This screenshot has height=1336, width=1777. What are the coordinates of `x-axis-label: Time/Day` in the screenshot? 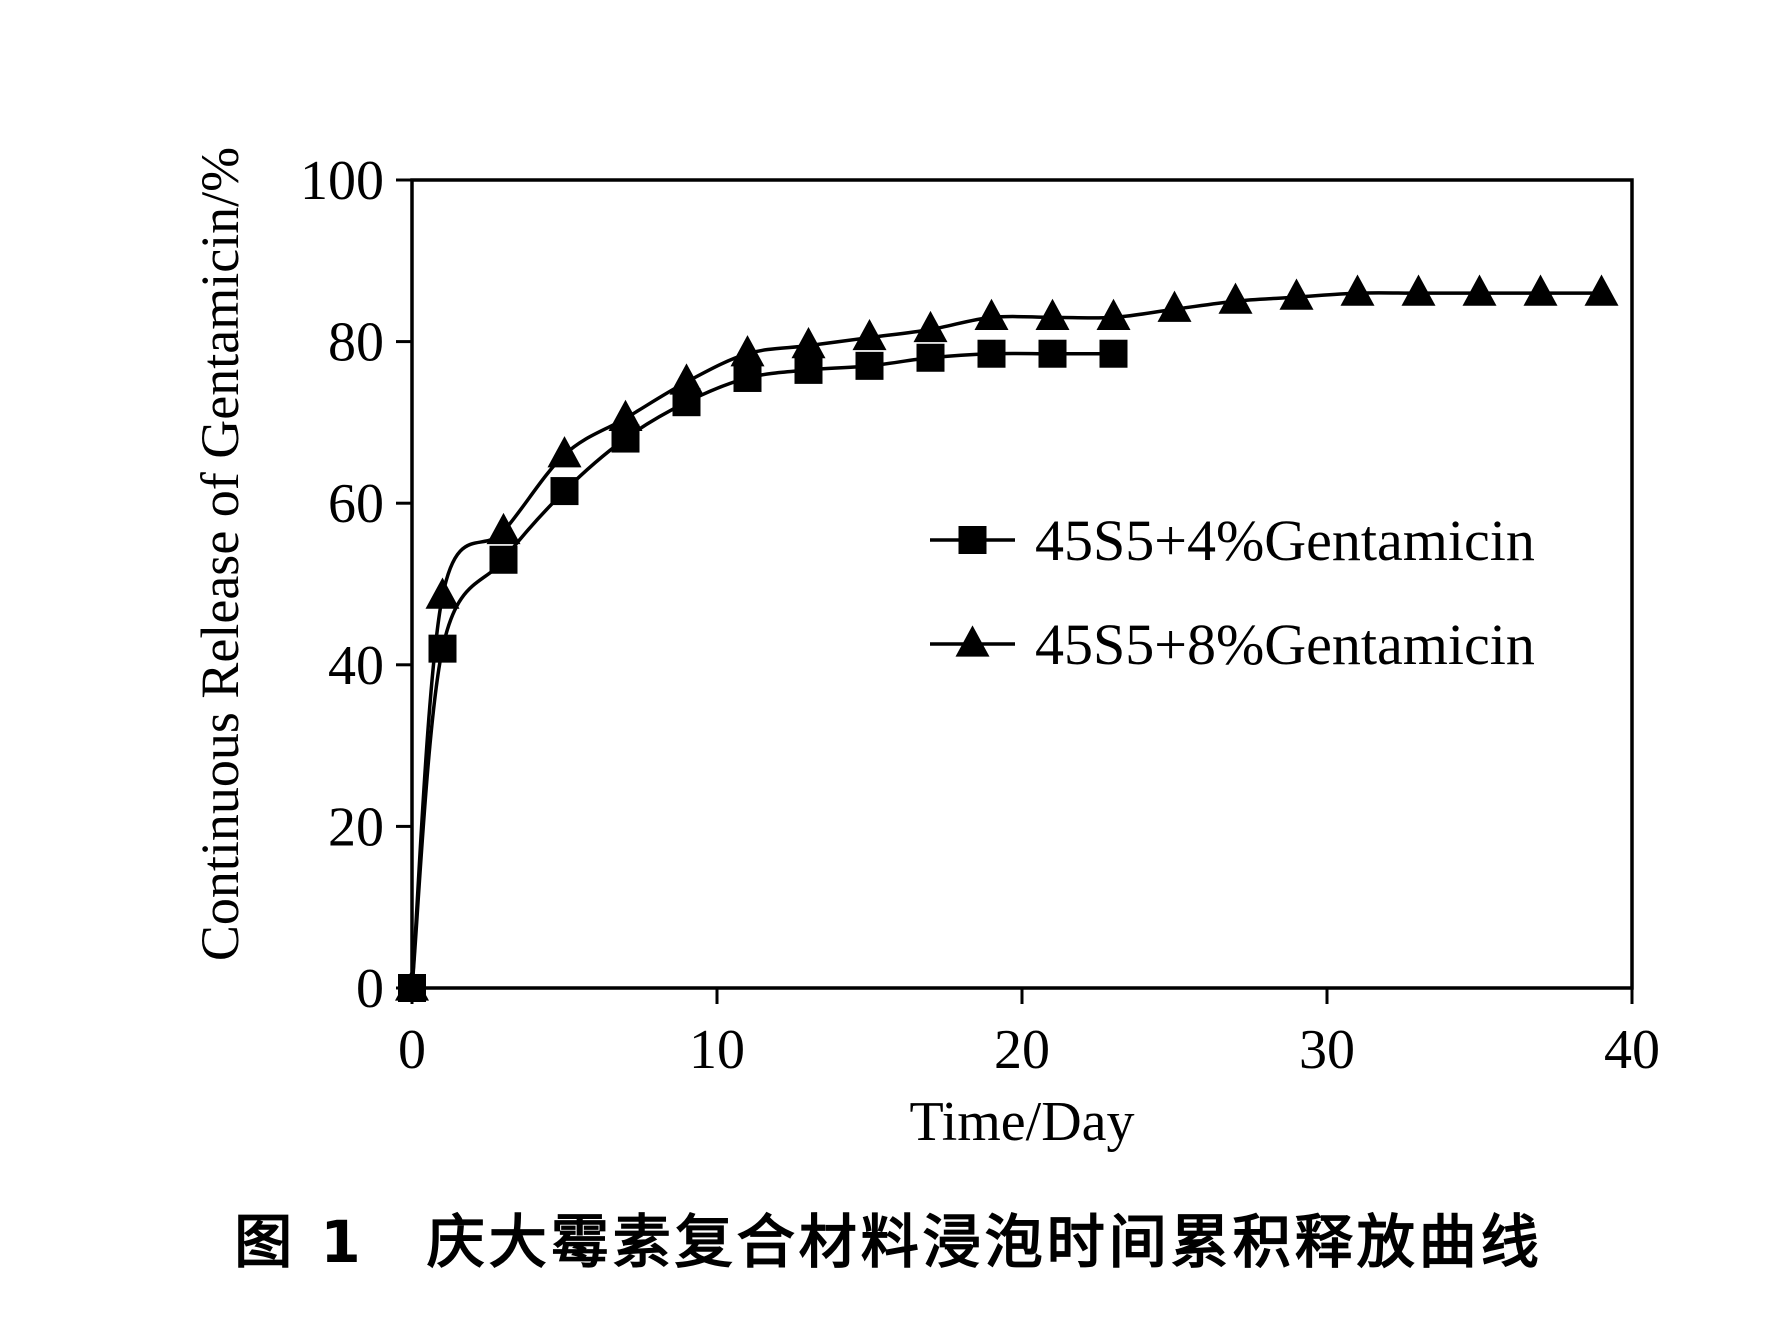 It's located at (1021, 1122).